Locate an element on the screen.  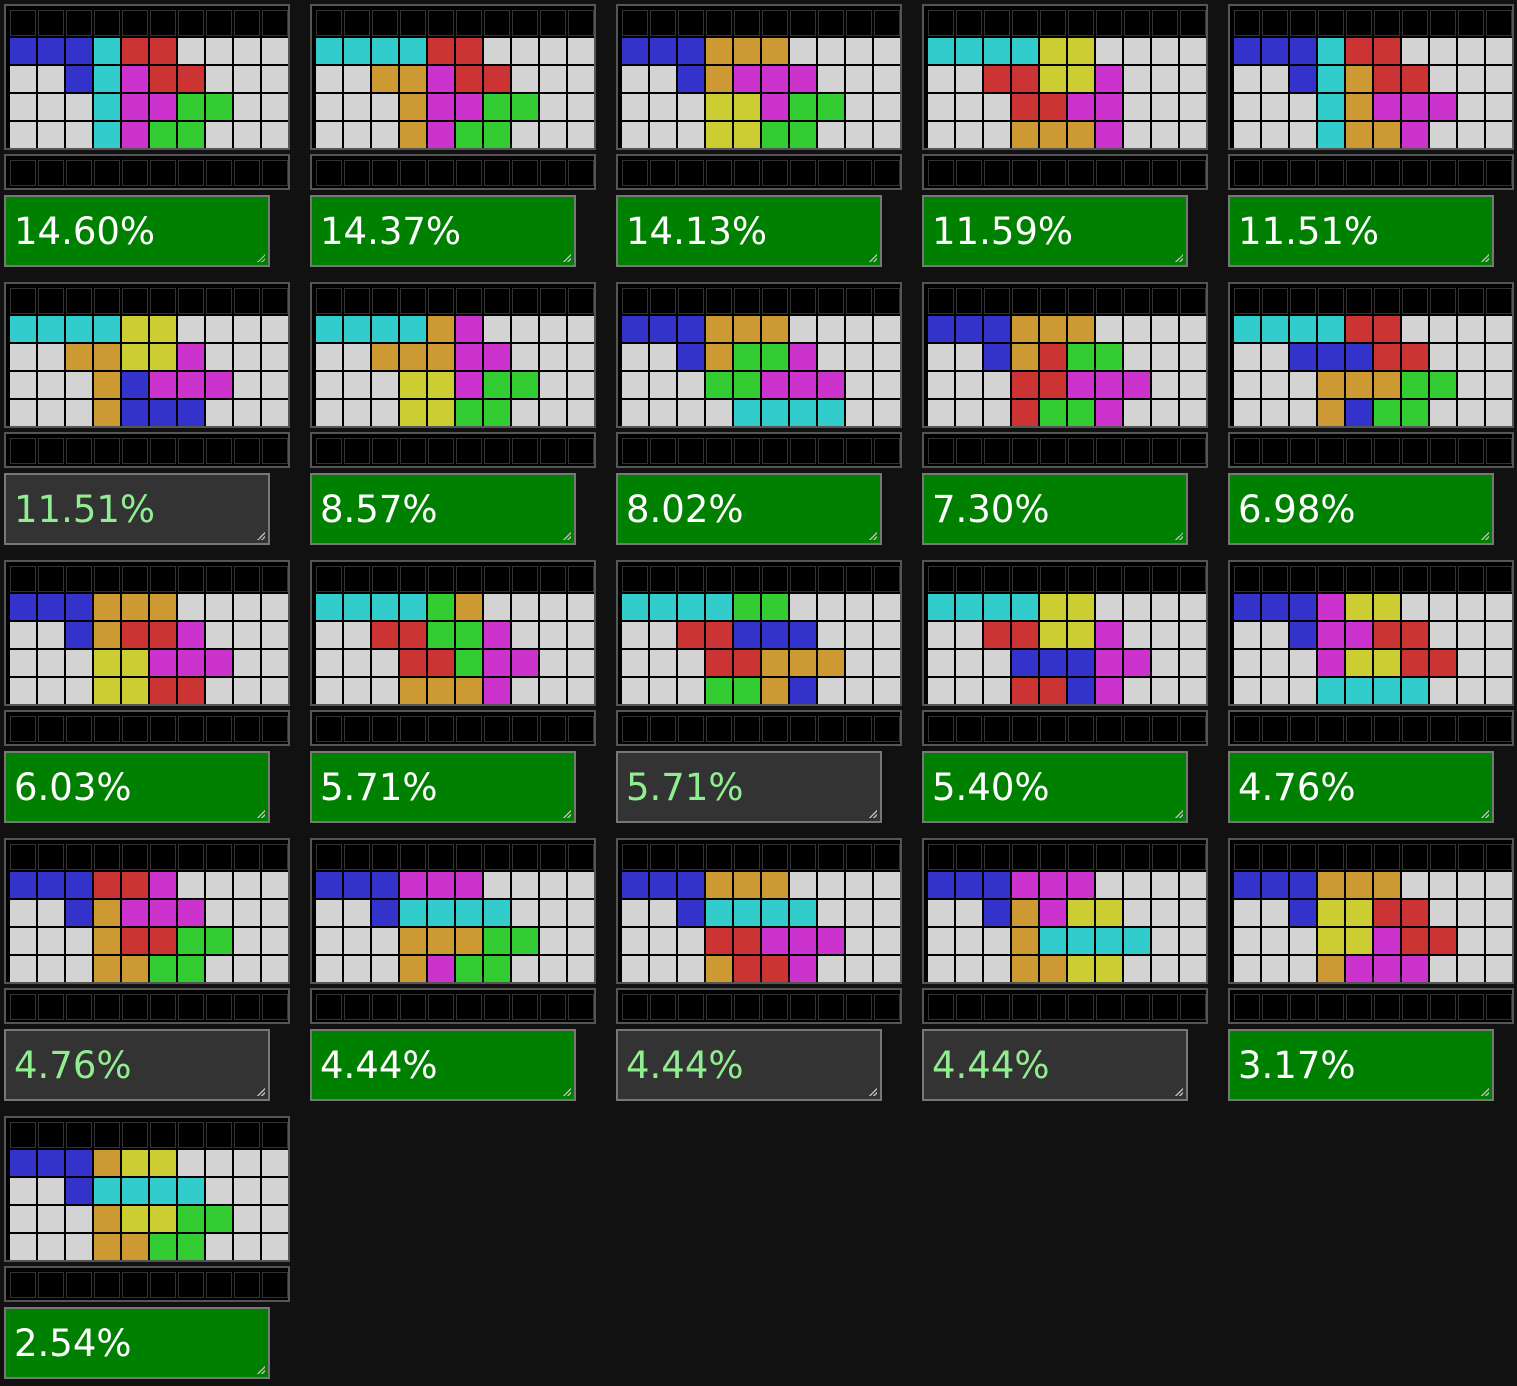
probability-button: 6.98% is located at coordinates (1361, 509).